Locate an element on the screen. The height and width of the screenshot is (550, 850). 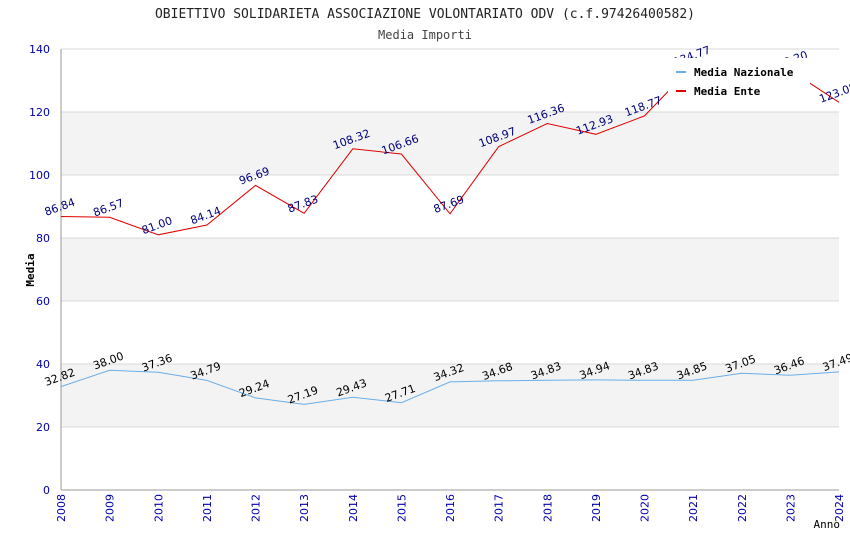
legend-label: Media Ente is located at coordinates (727, 91).